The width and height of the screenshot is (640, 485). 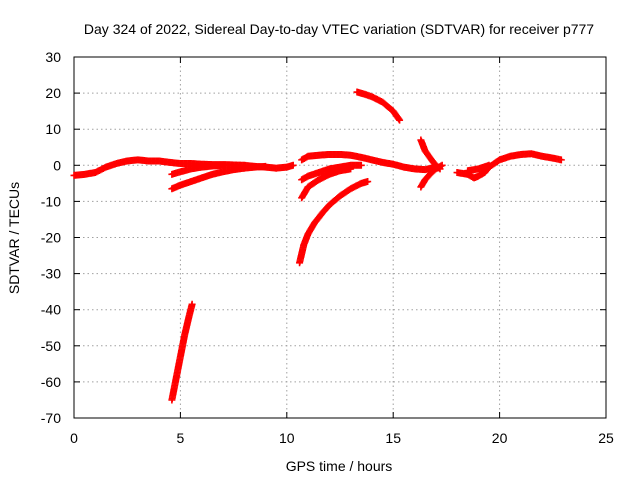 I want to click on x-axis-label: GPS time / hours, so click(x=339, y=466).